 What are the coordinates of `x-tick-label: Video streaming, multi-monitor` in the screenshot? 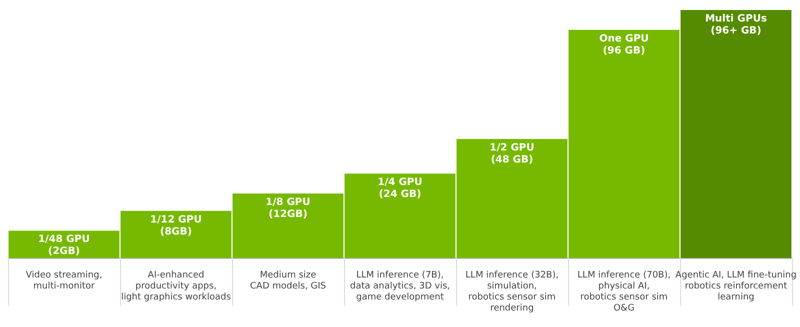 It's located at (64, 281).